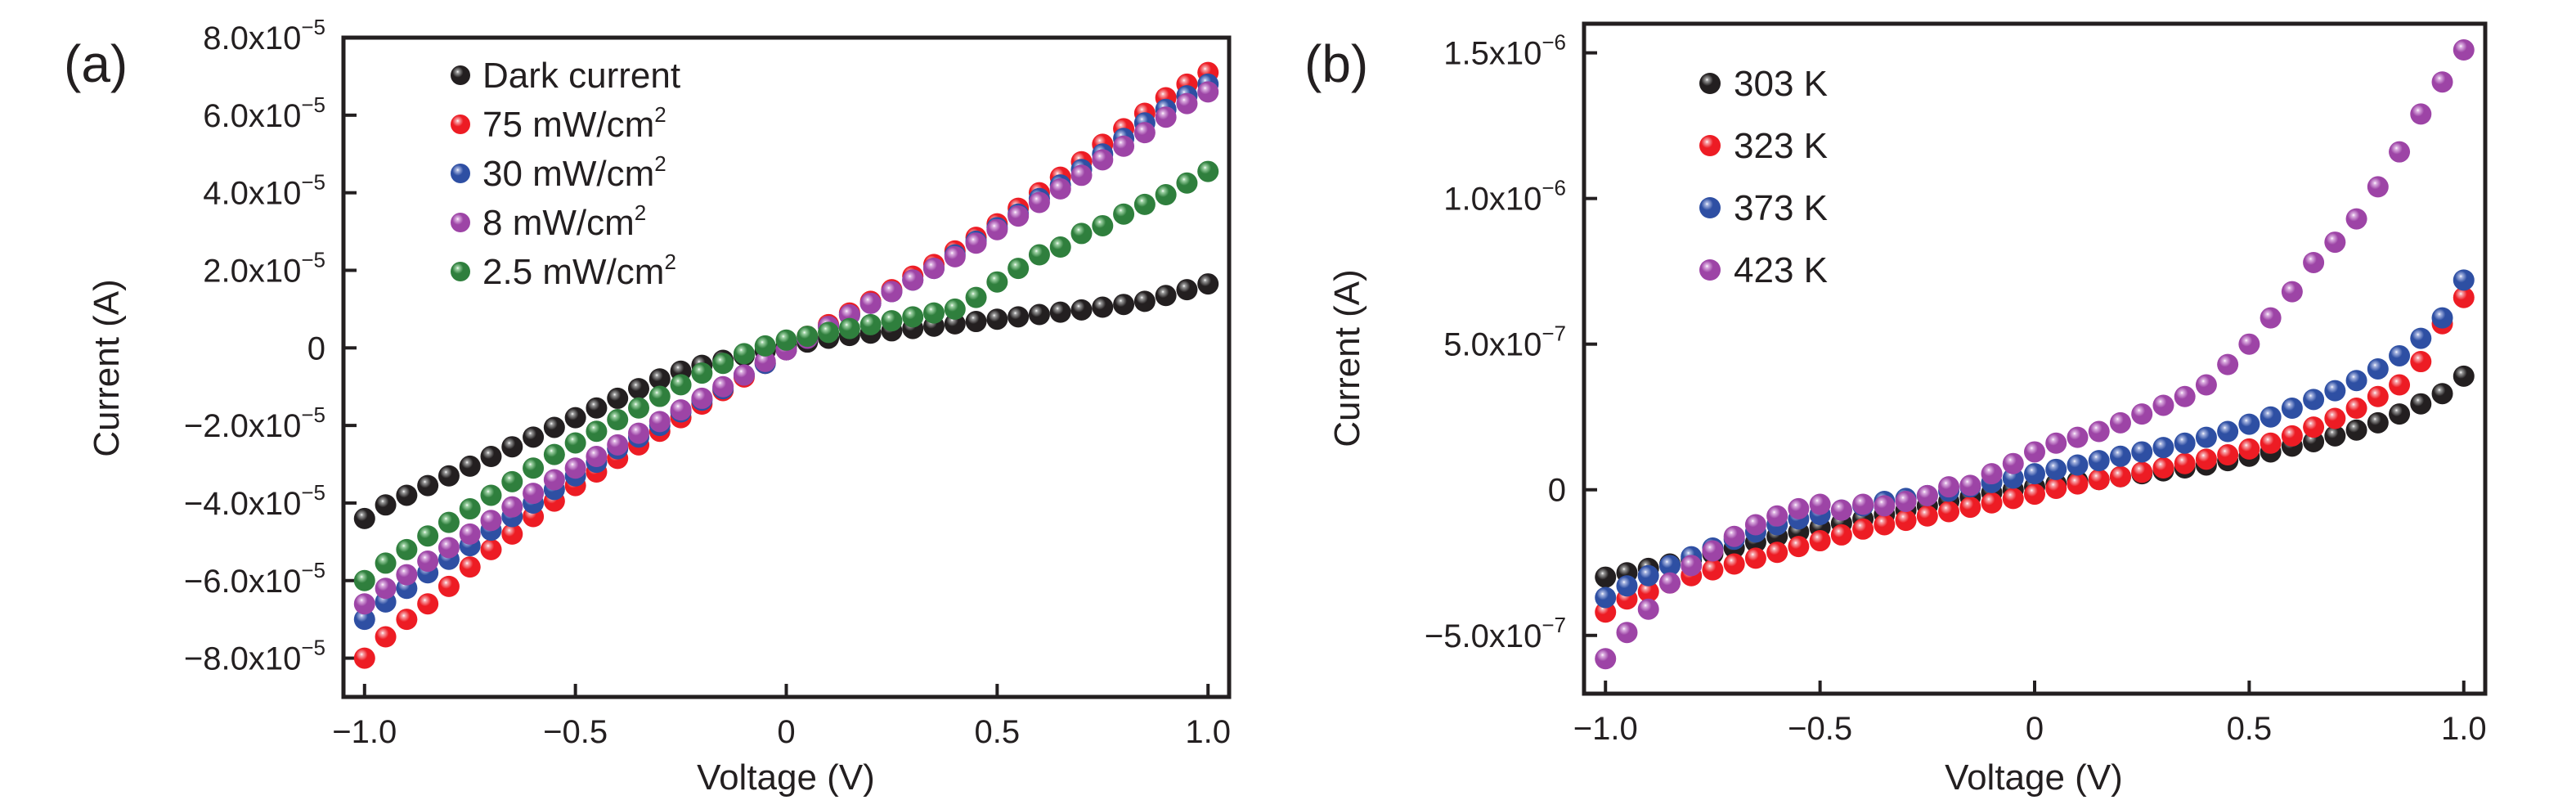  What do you see at coordinates (781, 717) in the screenshot?
I see `x-axis-a: −1.0 −0.5 0 0.5 1.0` at bounding box center [781, 717].